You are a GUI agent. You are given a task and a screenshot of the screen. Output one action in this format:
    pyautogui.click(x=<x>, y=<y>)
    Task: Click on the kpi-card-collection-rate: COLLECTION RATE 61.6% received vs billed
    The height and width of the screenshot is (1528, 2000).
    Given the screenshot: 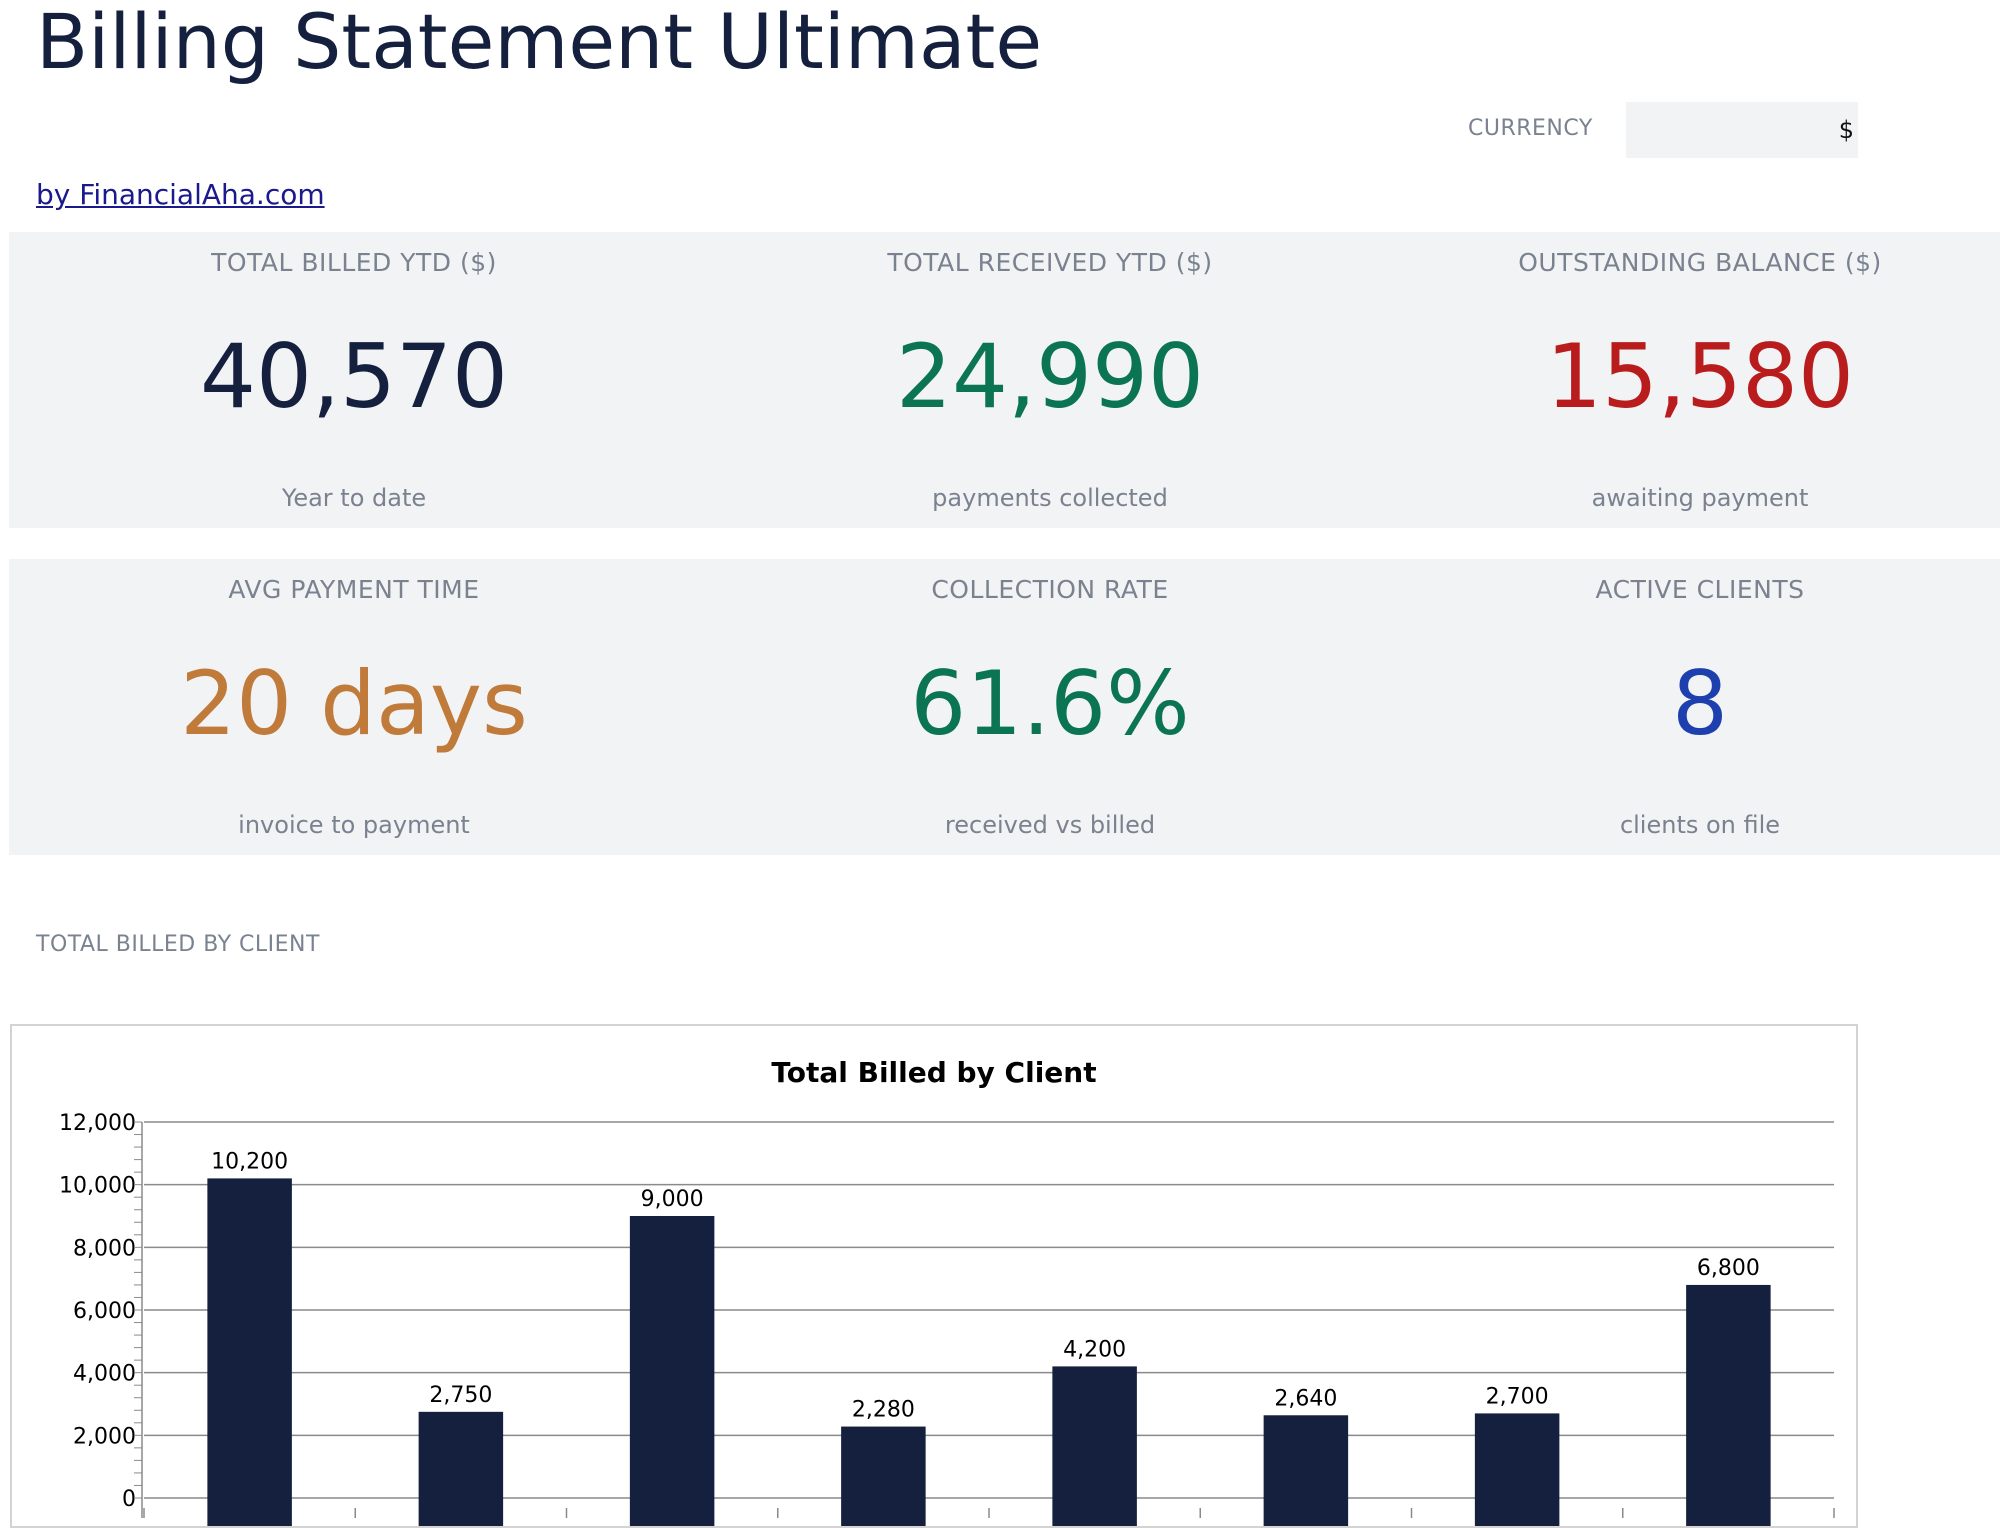 What is the action you would take?
    pyautogui.click(x=1050, y=707)
    